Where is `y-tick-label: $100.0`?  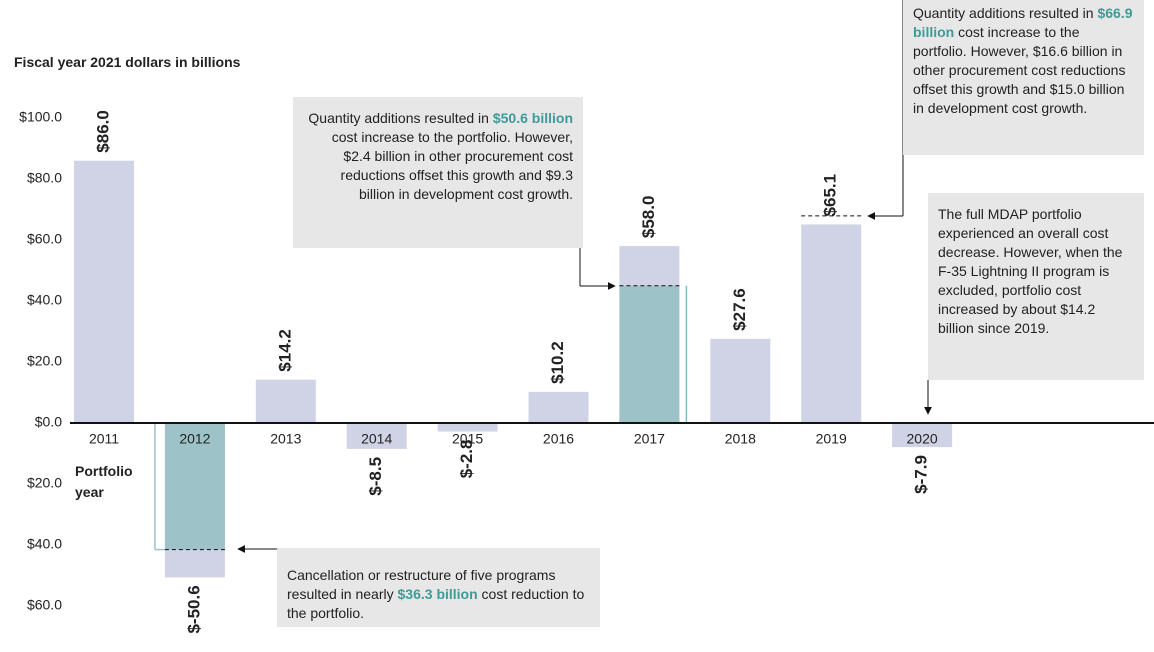 y-tick-label: $100.0 is located at coordinates (40, 117).